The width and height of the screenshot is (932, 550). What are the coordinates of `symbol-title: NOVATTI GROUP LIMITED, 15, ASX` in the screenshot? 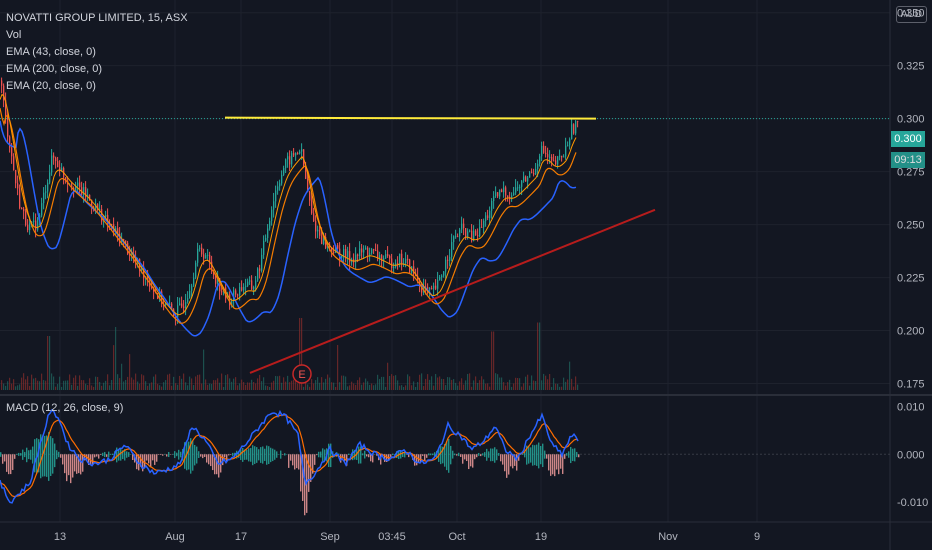 It's located at (97, 18).